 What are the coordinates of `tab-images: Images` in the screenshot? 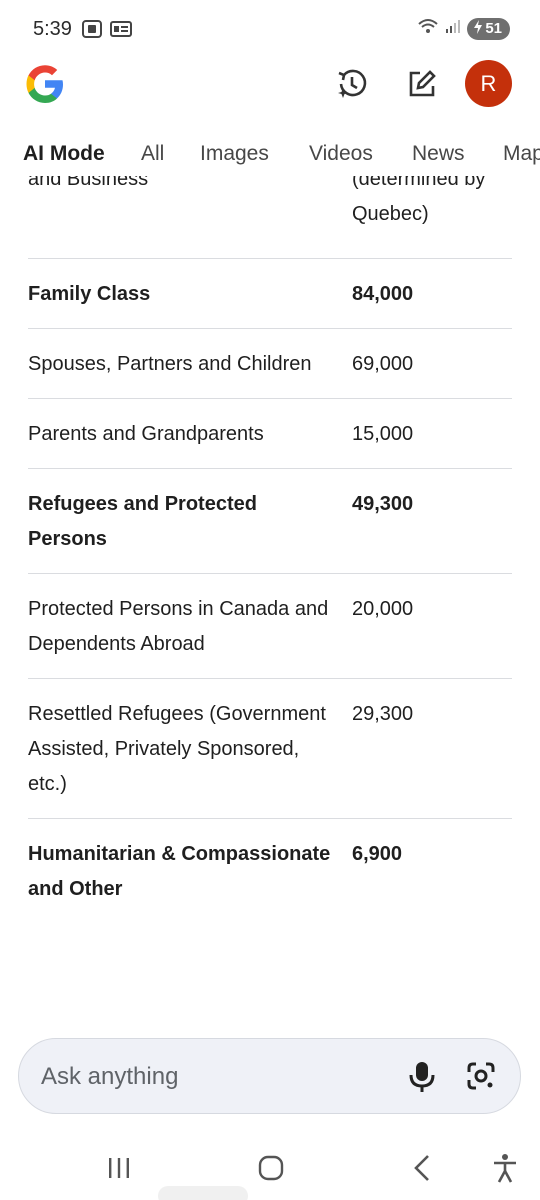 It's located at (234, 153).